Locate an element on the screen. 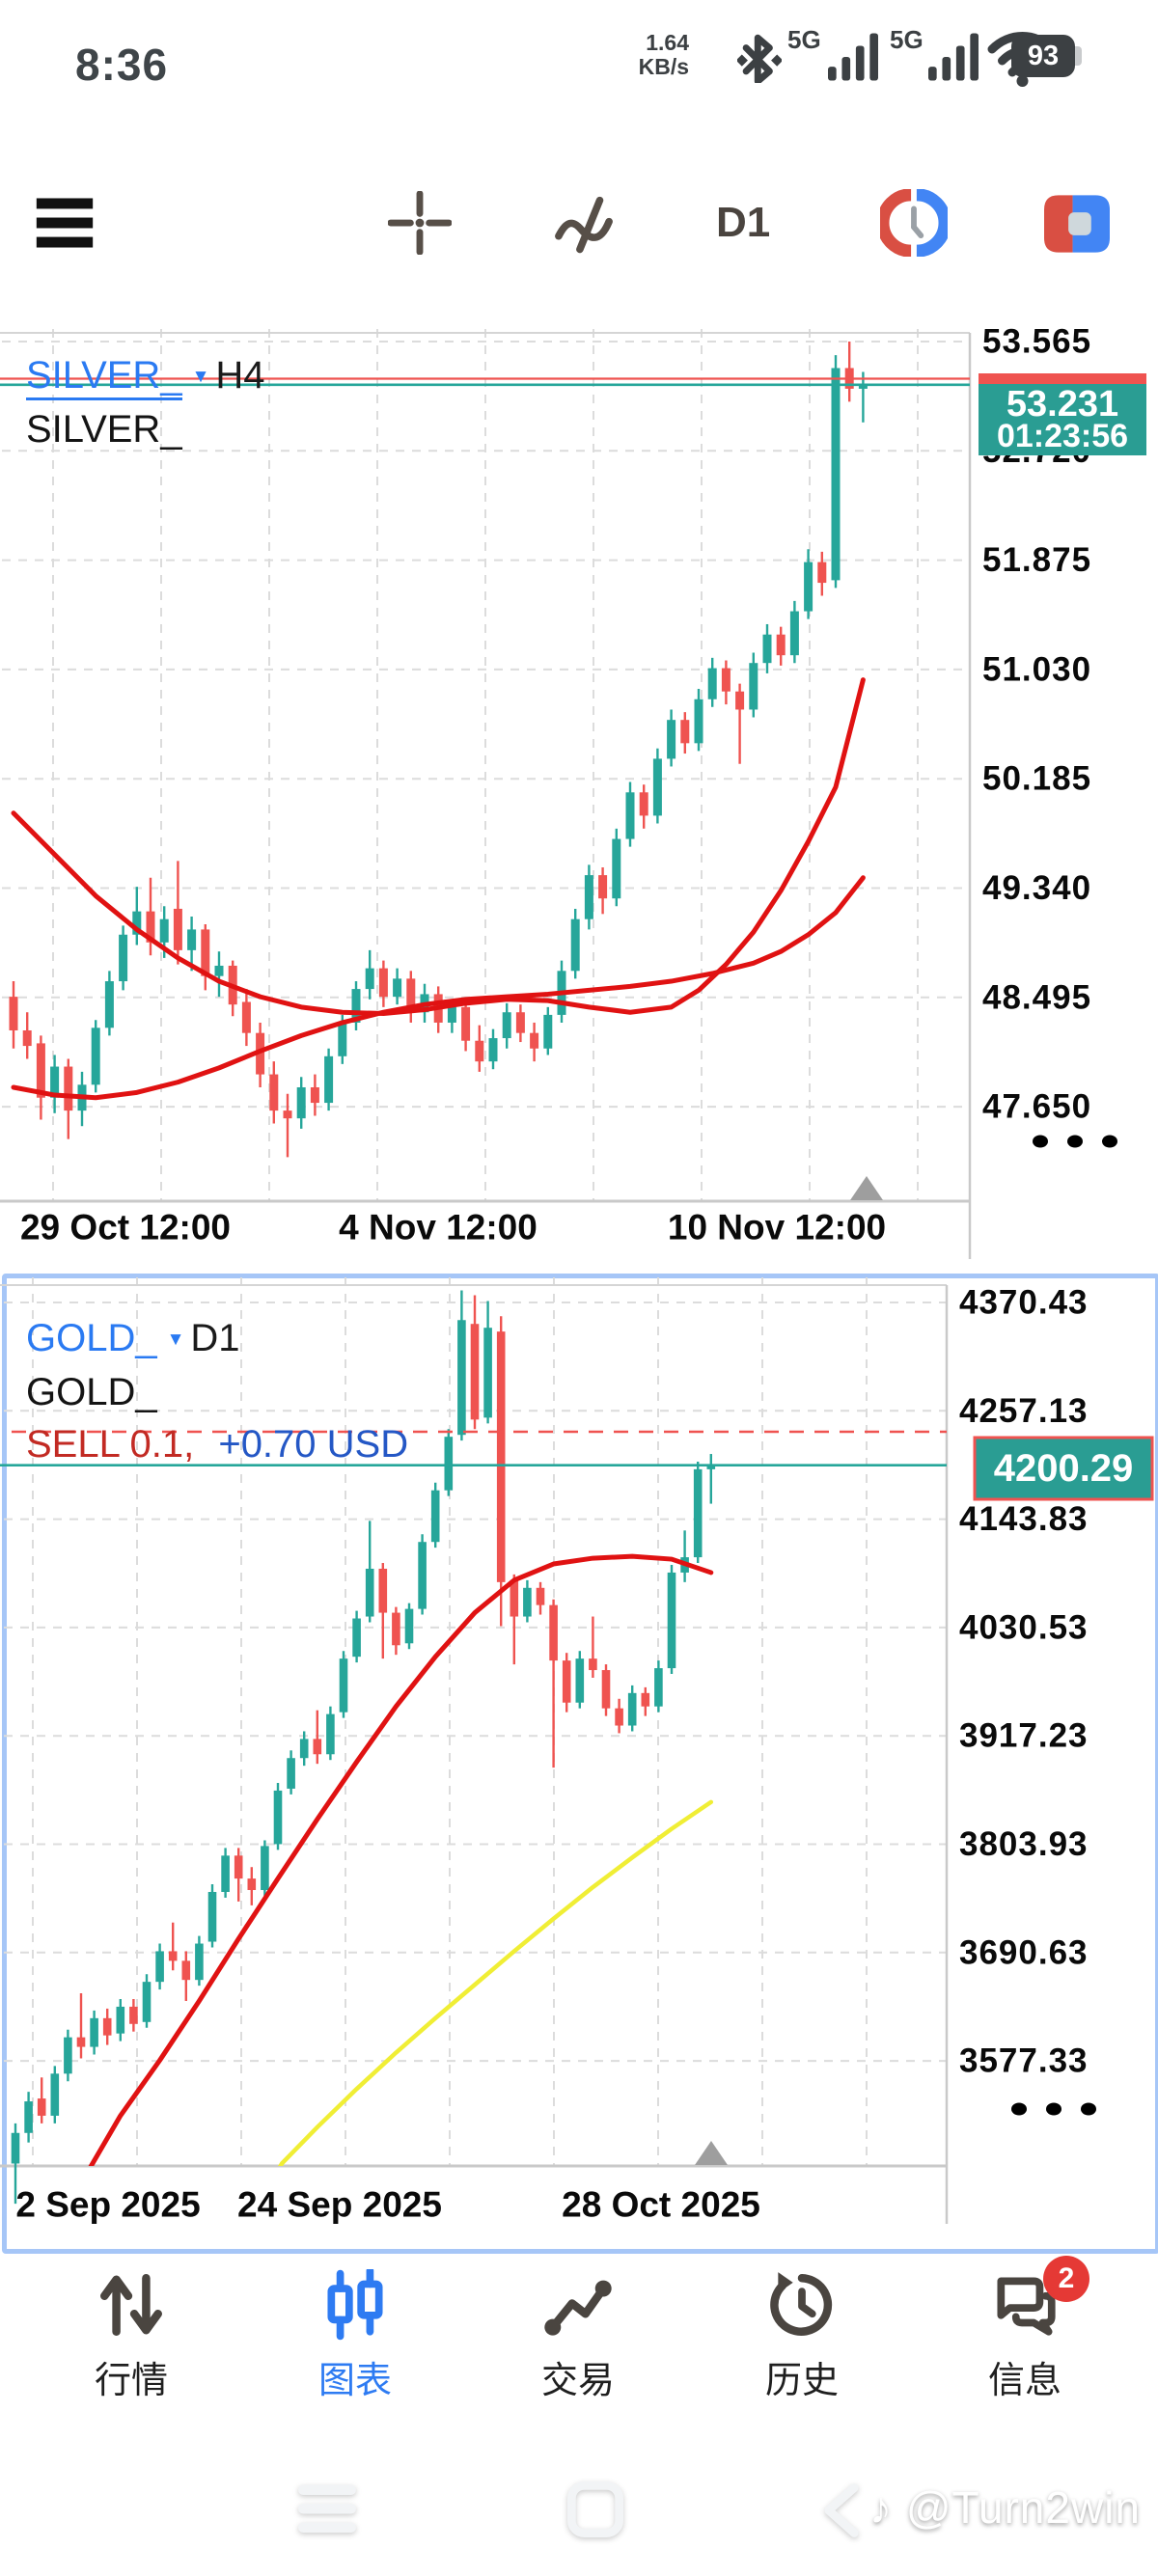 The image size is (1158, 2576). sim2-signal-icon is located at coordinates (953, 57).